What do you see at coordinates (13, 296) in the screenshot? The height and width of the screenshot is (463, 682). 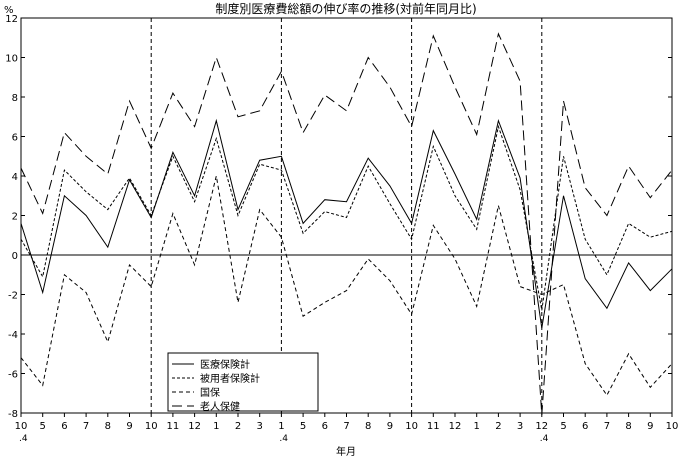 I see `y-tick-label: -2` at bounding box center [13, 296].